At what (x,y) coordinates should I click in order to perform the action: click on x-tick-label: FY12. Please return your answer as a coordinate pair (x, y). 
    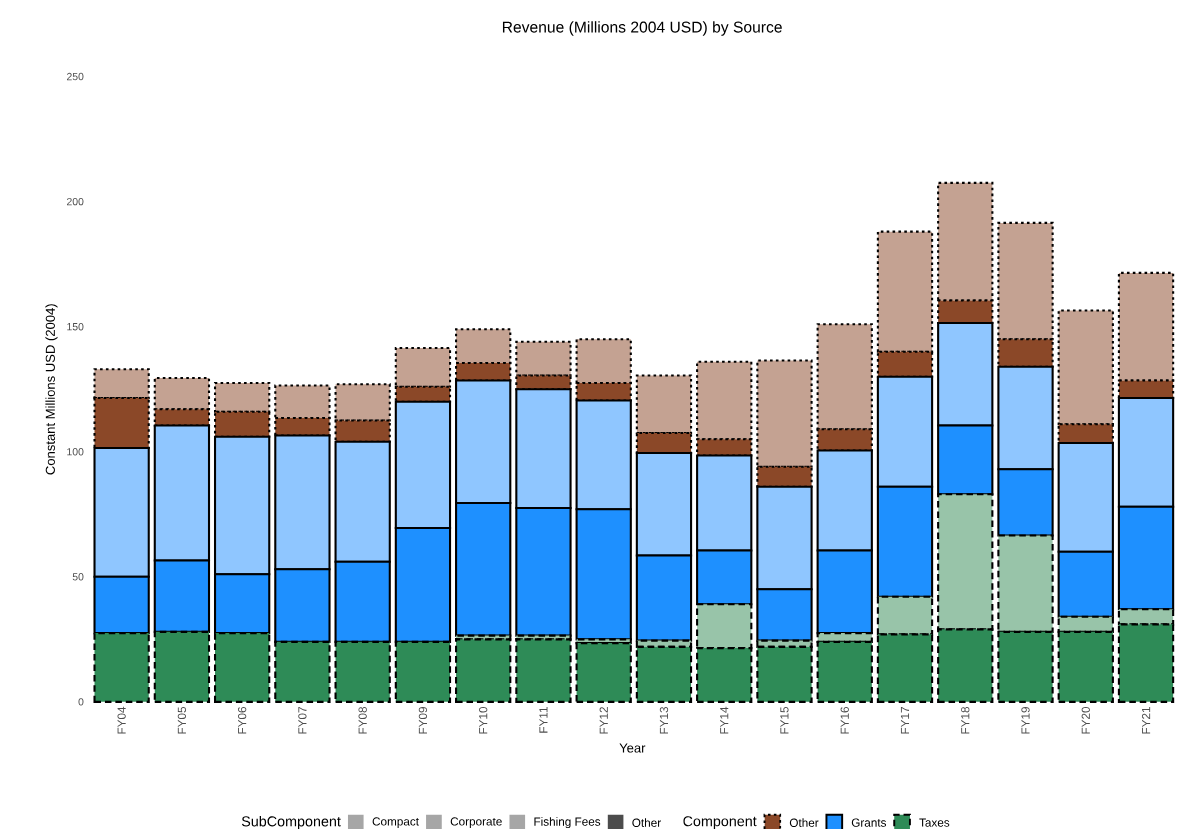
    Looking at the image, I should click on (603, 720).